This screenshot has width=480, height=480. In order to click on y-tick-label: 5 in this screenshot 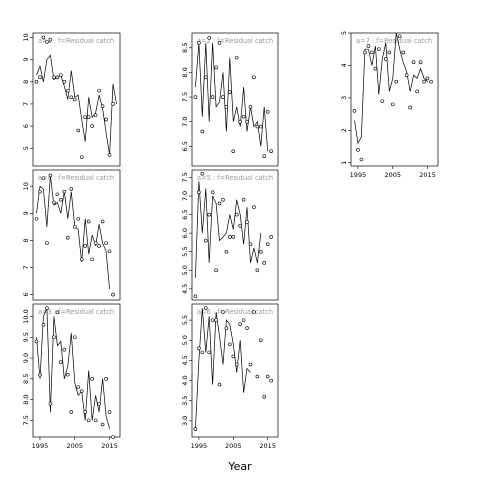, I will do `click(344, 33)`.